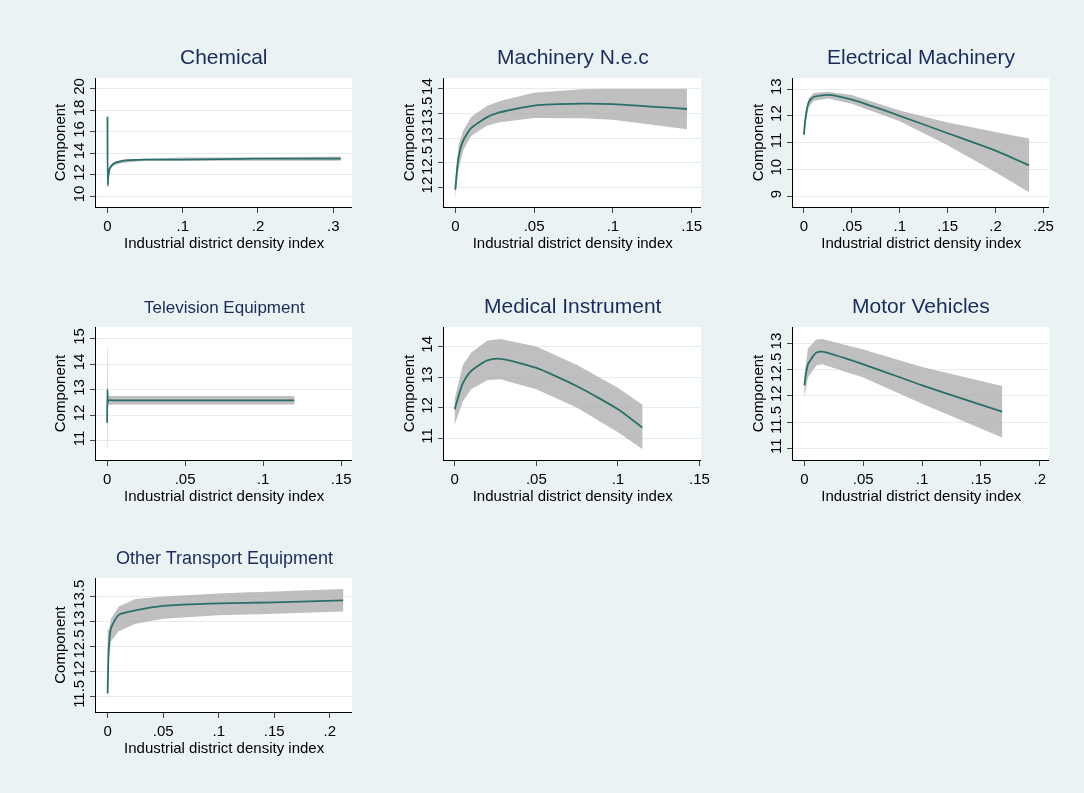 This screenshot has height=793, width=1084. Describe the element at coordinates (225, 558) in the screenshot. I see `chart-title: Other Transport Equipment` at that location.